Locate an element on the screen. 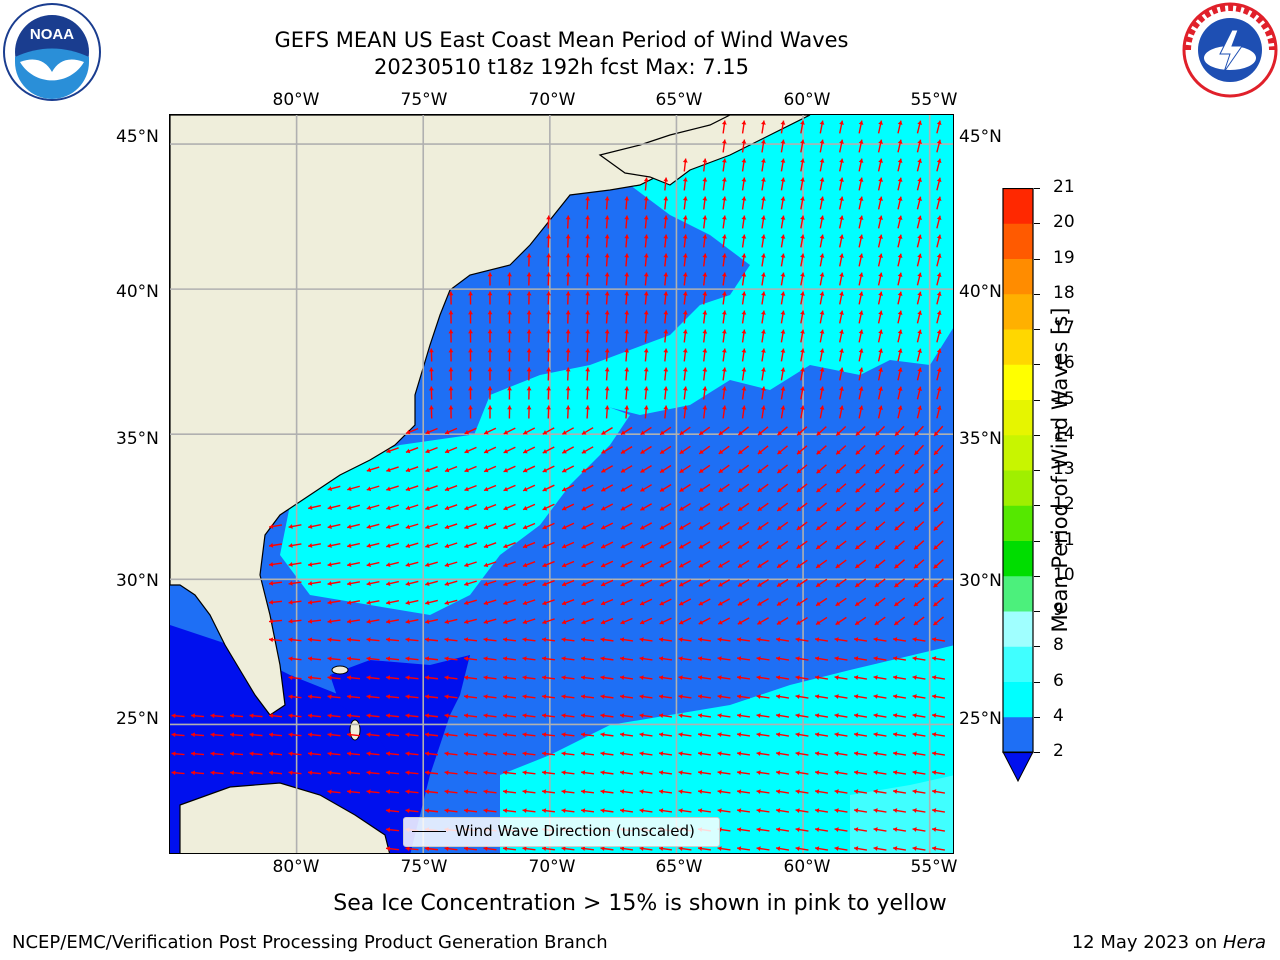  lon-label-bottom: 55°W is located at coordinates (934, 867).